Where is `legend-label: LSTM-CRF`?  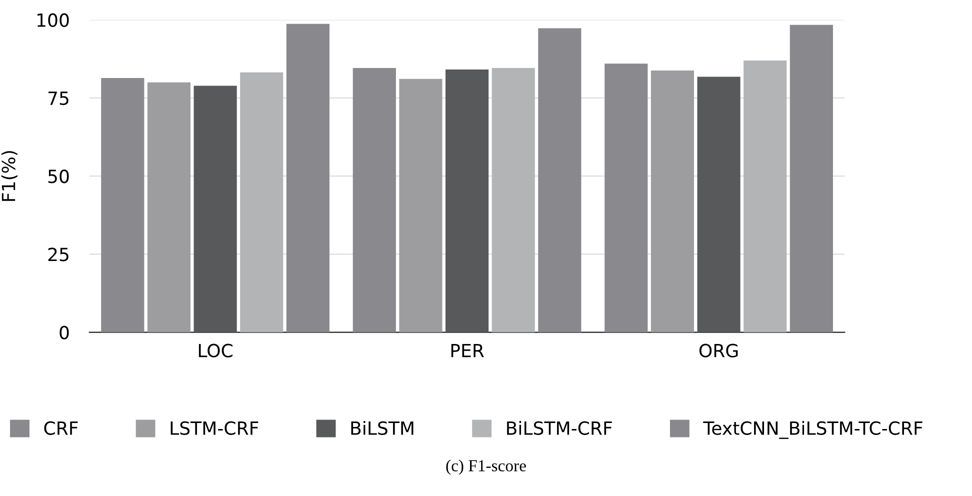 legend-label: LSTM-CRF is located at coordinates (214, 428).